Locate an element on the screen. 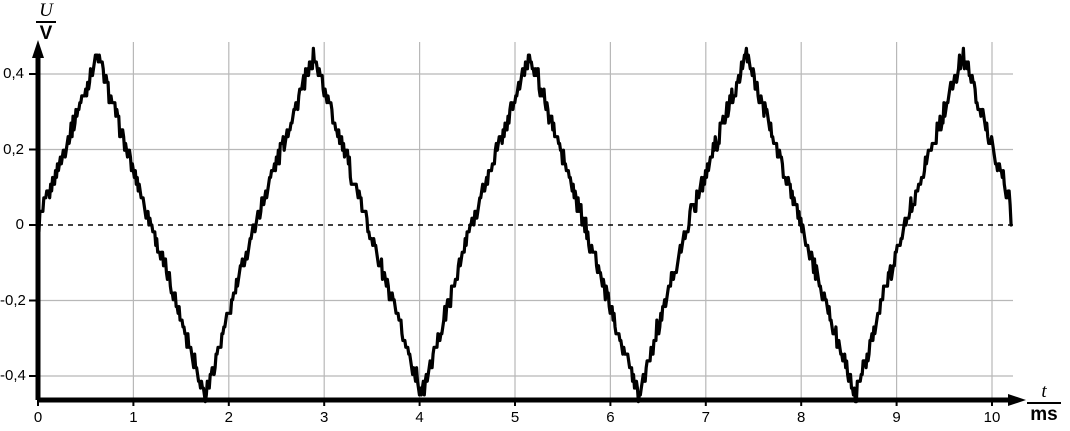  y-axis-tick-label: 0 is located at coordinates (19, 224).